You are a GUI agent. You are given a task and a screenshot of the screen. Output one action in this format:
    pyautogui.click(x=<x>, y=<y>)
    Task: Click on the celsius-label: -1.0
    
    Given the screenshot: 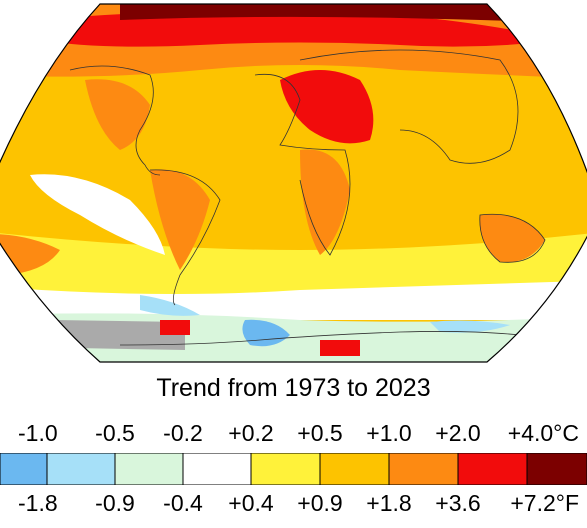 What is the action you would take?
    pyautogui.click(x=38, y=433)
    